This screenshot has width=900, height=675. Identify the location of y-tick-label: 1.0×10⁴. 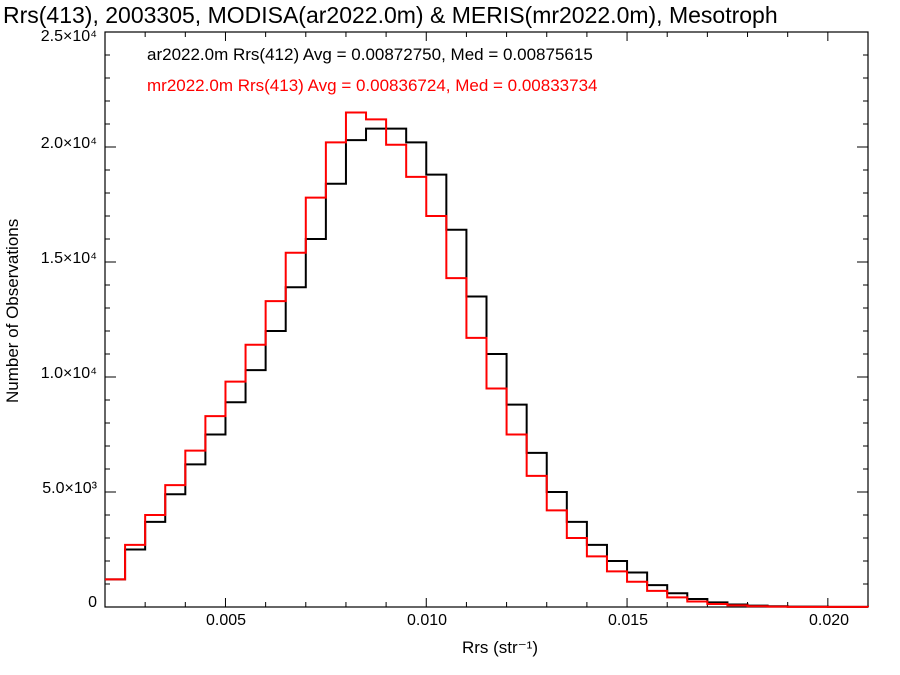
(68, 373).